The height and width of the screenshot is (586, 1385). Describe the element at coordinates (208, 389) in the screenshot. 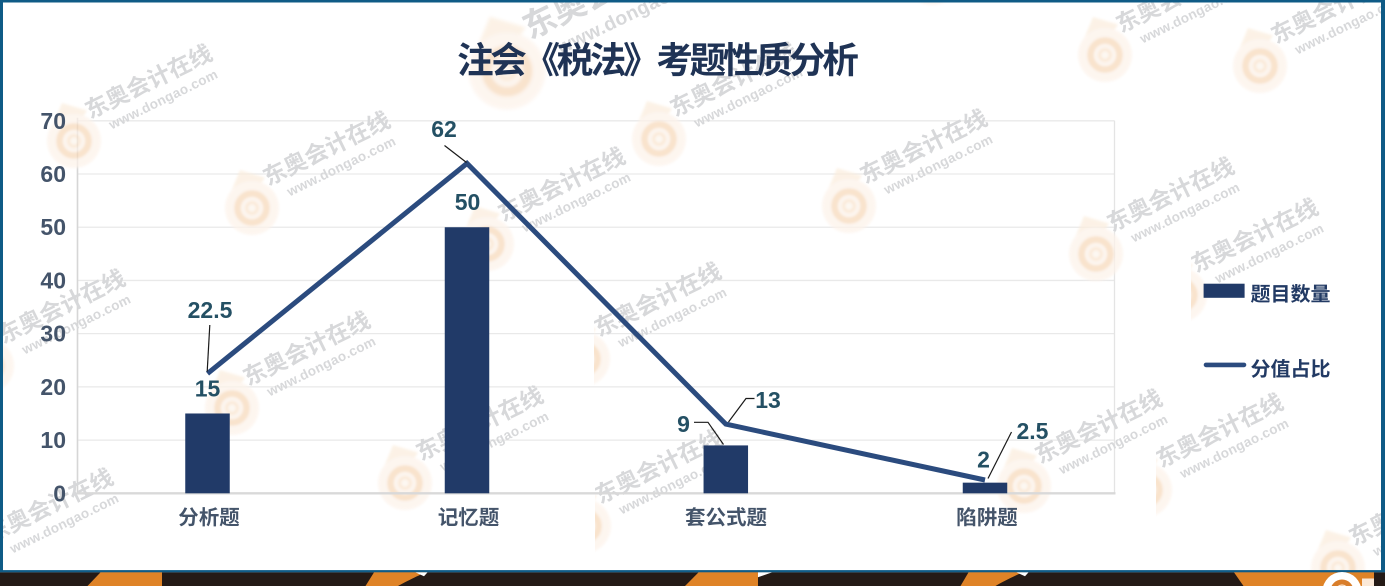

I see `svg-text: 15` at that location.